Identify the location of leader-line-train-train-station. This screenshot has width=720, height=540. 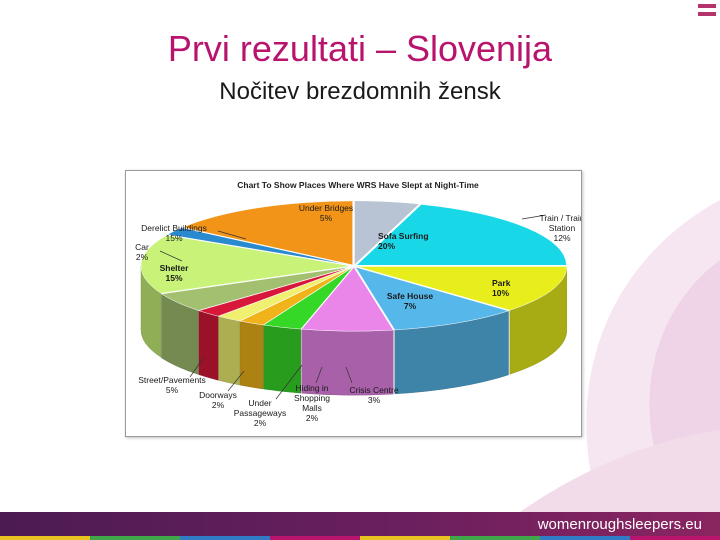
(534, 217).